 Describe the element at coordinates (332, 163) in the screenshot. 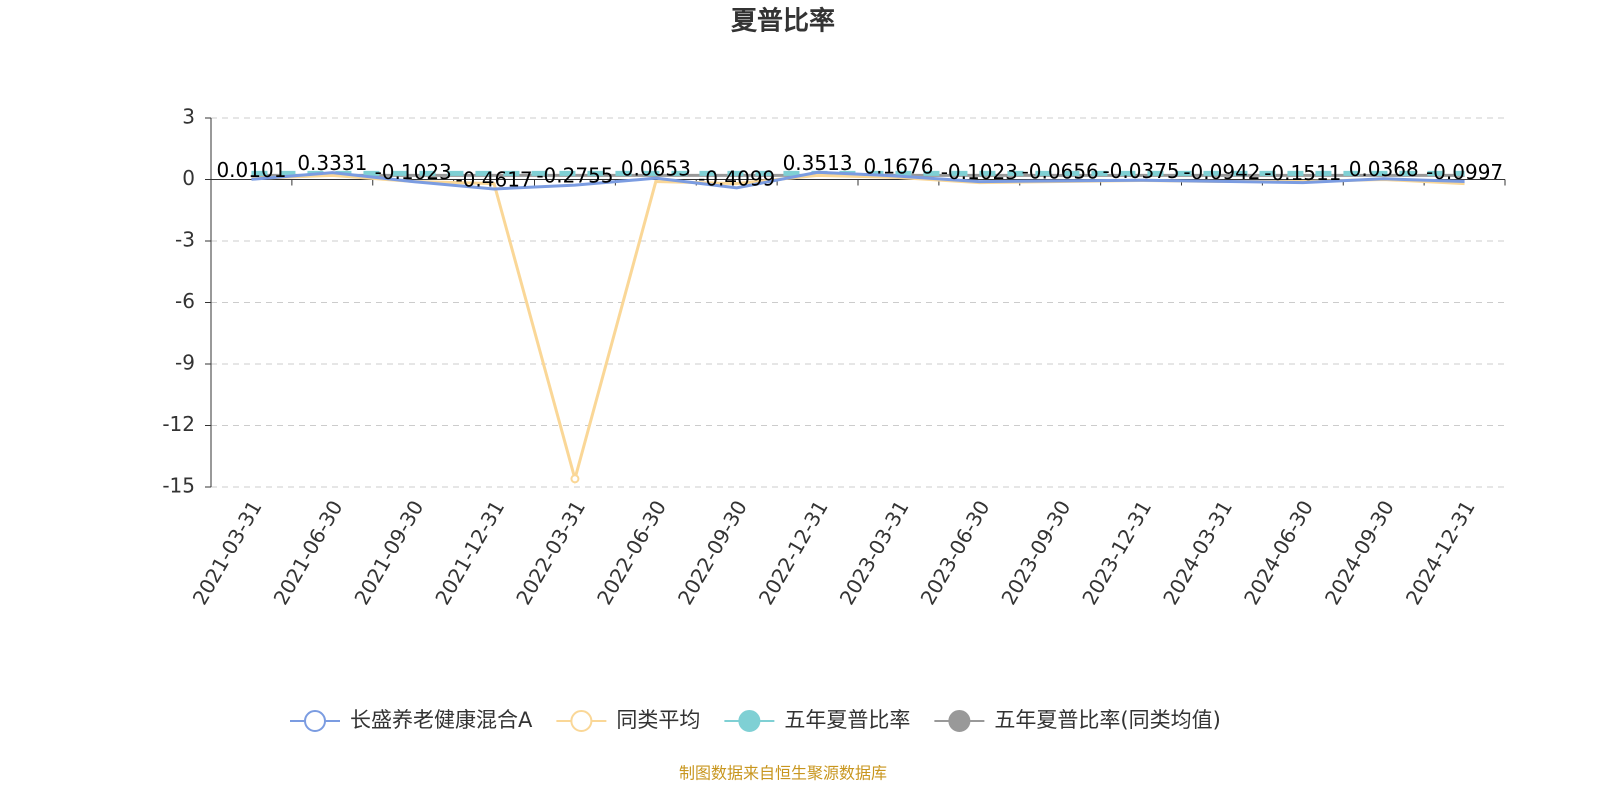

I see `data-label: 0.3331` at that location.